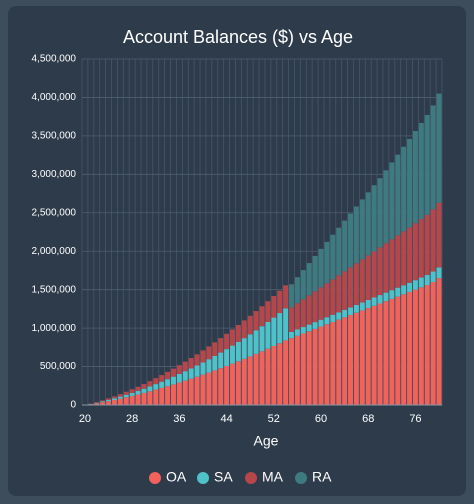 Image resolution: width=474 pixels, height=504 pixels. Describe the element at coordinates (368, 419) in the screenshot. I see `x-tick-label: 68` at that location.